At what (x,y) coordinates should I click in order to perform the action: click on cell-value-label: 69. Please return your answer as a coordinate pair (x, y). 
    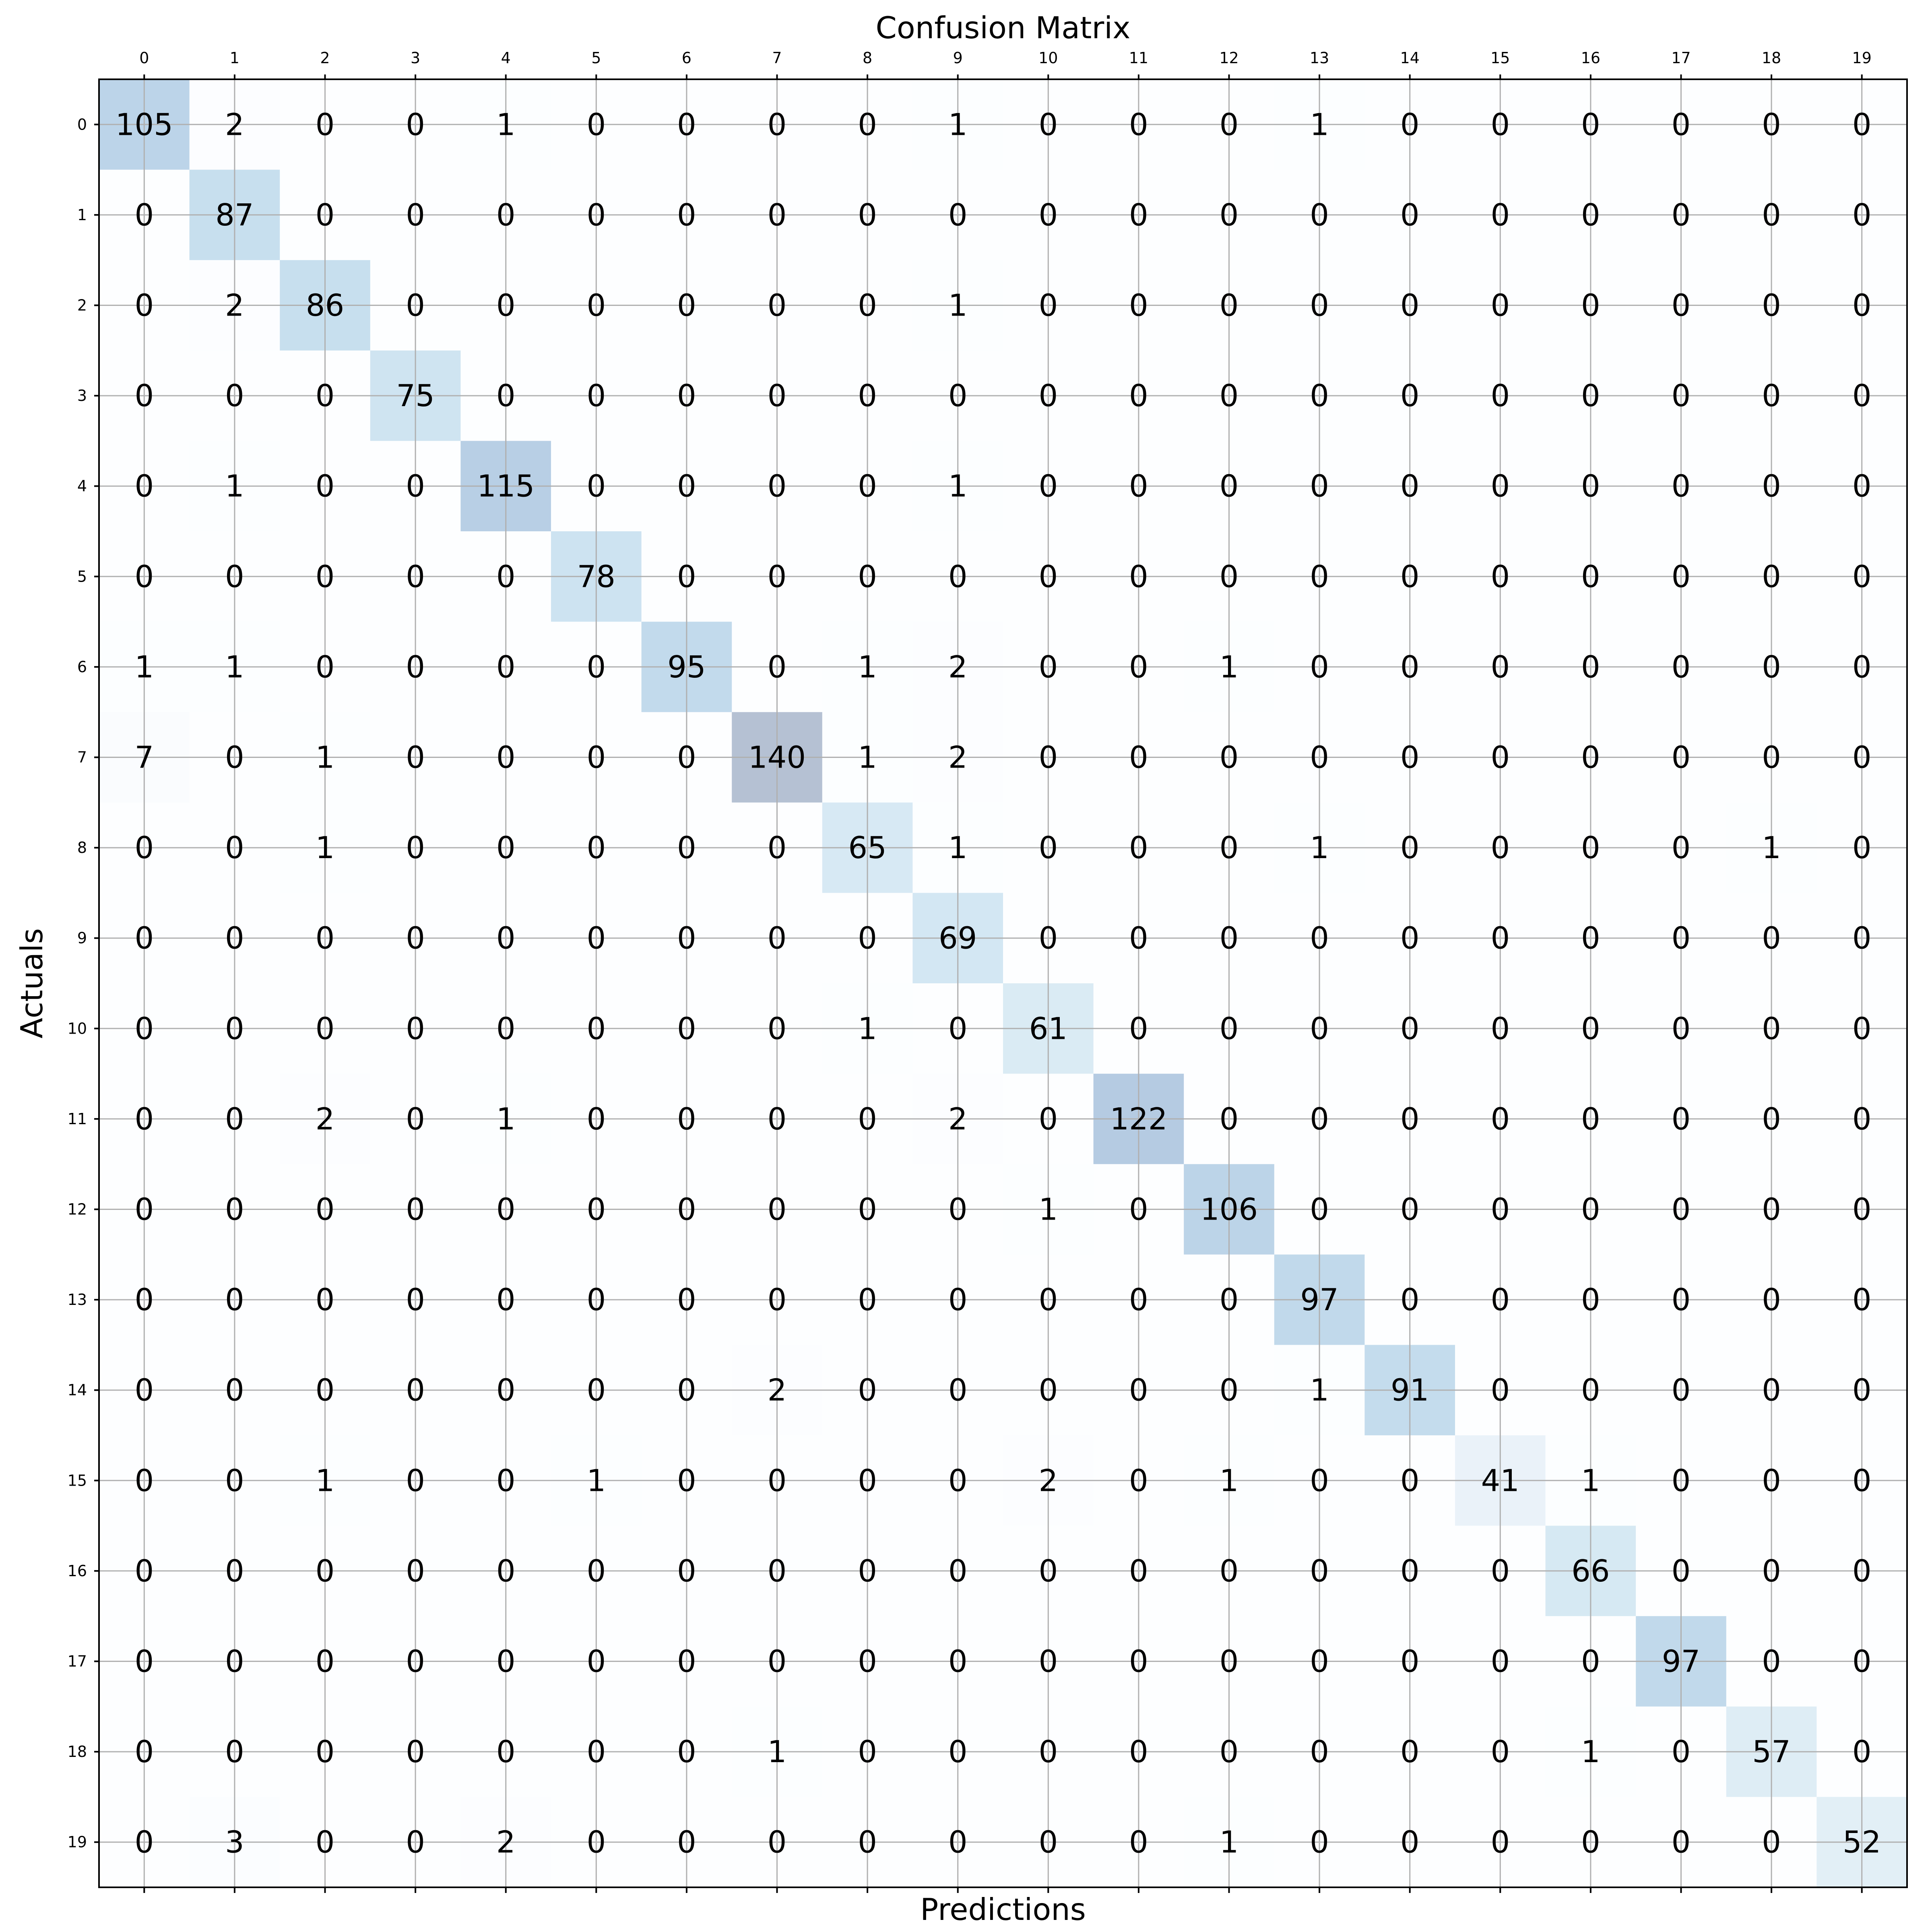
    Looking at the image, I should click on (958, 938).